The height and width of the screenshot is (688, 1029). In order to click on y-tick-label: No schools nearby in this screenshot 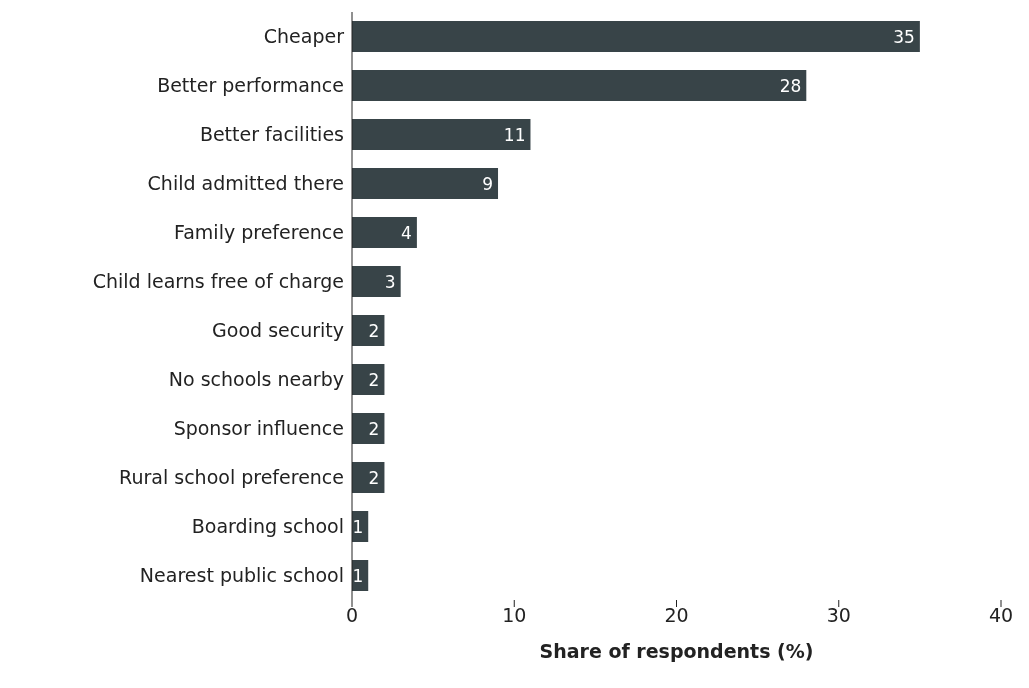, I will do `click(256, 379)`.